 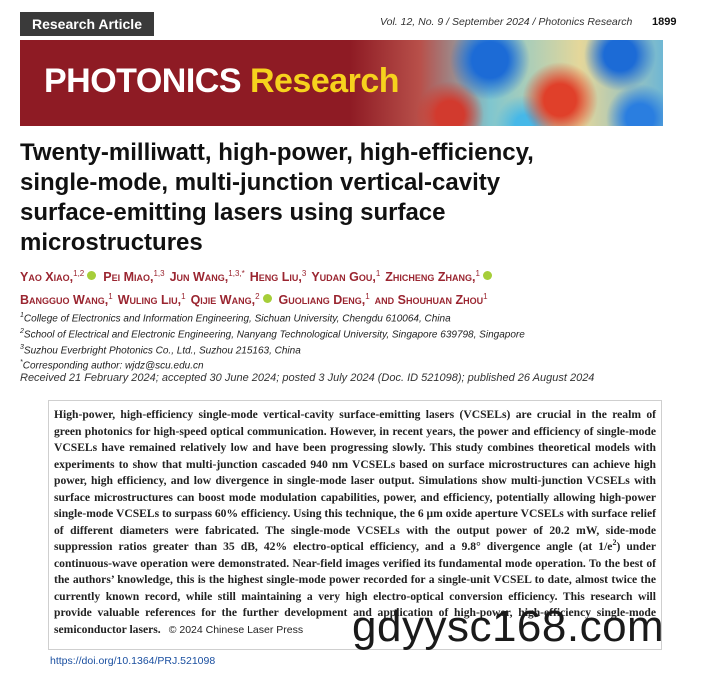 I want to click on author: Guoliang Deng,1, so click(x=324, y=300).